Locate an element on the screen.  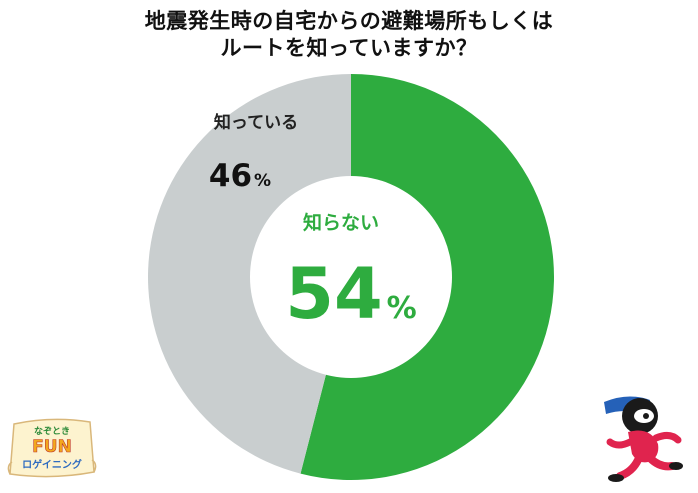
title-line-1: 地震発生時の自宅からの避難場所もしくは is located at coordinates (349, 21).